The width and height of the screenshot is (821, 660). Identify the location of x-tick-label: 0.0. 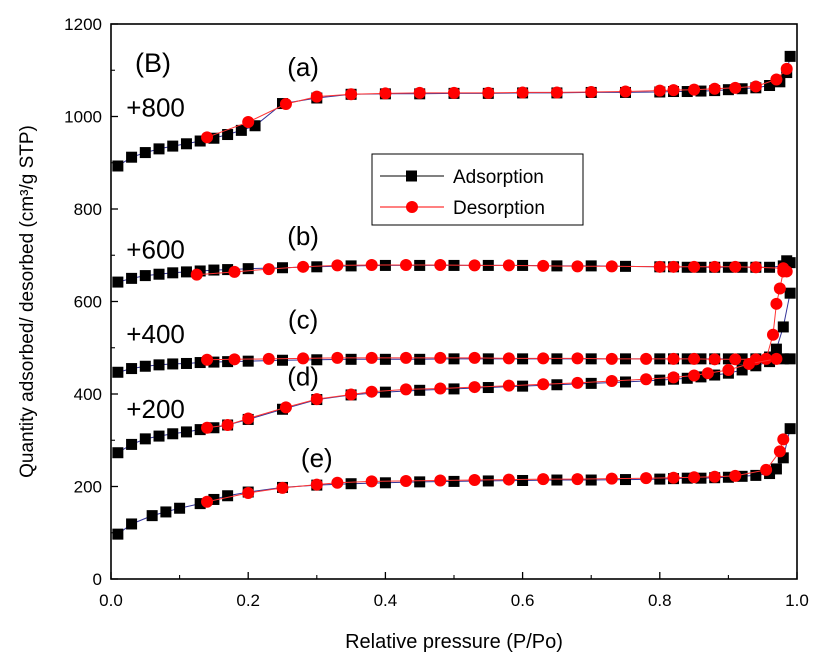
(111, 600).